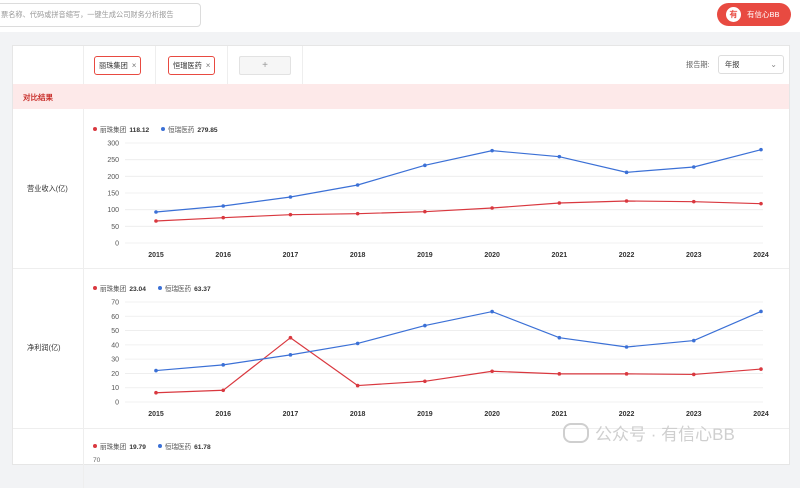 The image size is (800, 488). Describe the element at coordinates (181, 130) in the screenshot. I see `legend-name: 恒瑞医药` at that location.